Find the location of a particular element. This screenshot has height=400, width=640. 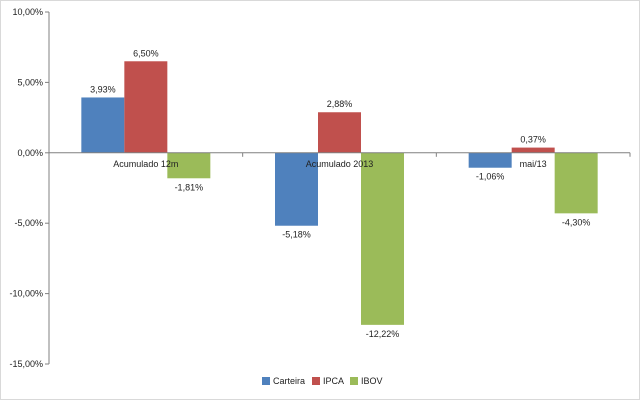

y-tick-label: 10,00% is located at coordinates (27, 12).